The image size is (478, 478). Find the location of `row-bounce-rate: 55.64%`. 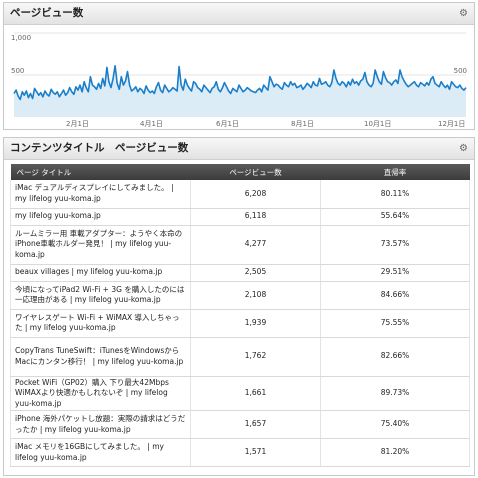

row-bounce-rate: 55.64% is located at coordinates (395, 217).